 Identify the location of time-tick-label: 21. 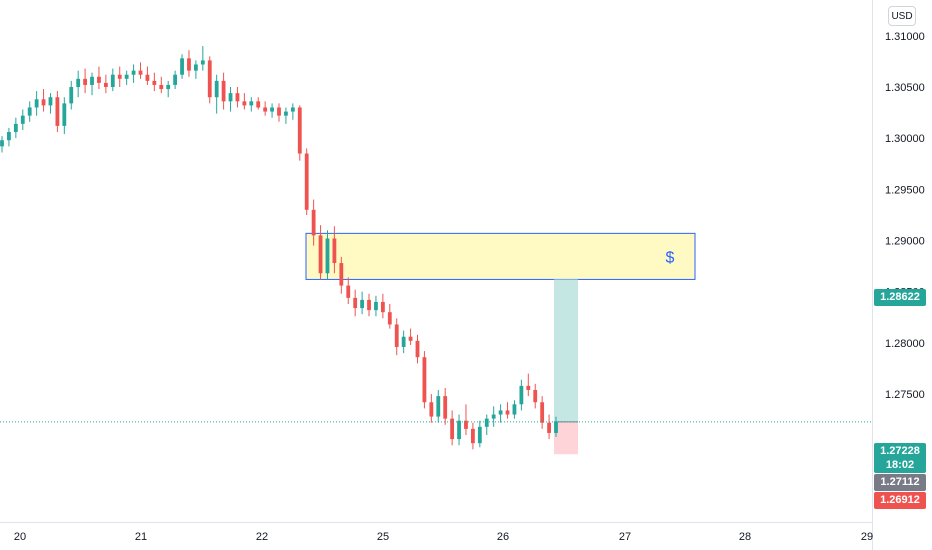
(141, 537).